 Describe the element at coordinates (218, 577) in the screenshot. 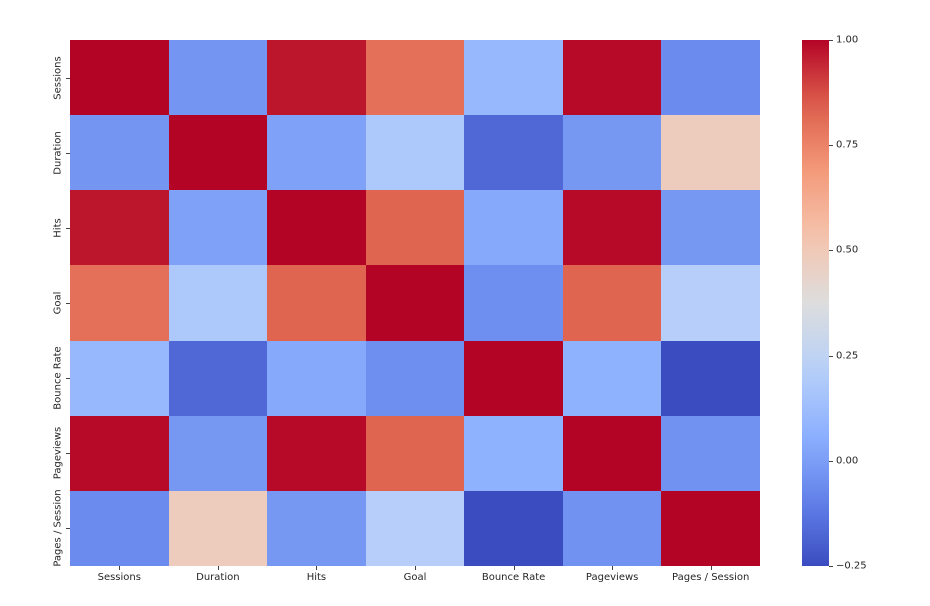

I see `x-tick-label: Duration` at that location.